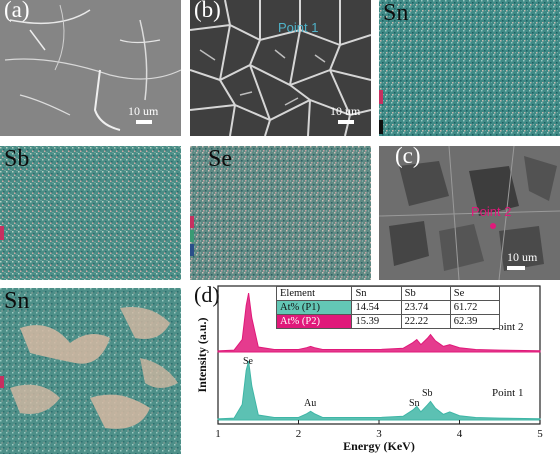 The width and height of the screenshot is (560, 454). What do you see at coordinates (475, 307) in the screenshot?
I see `table-cell: 61.72` at bounding box center [475, 307].